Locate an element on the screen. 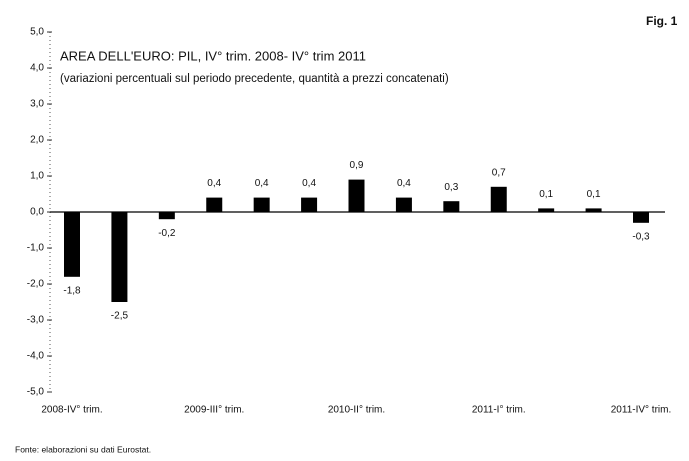 The height and width of the screenshot is (461, 689). value-label: -0,2 is located at coordinates (167, 233).